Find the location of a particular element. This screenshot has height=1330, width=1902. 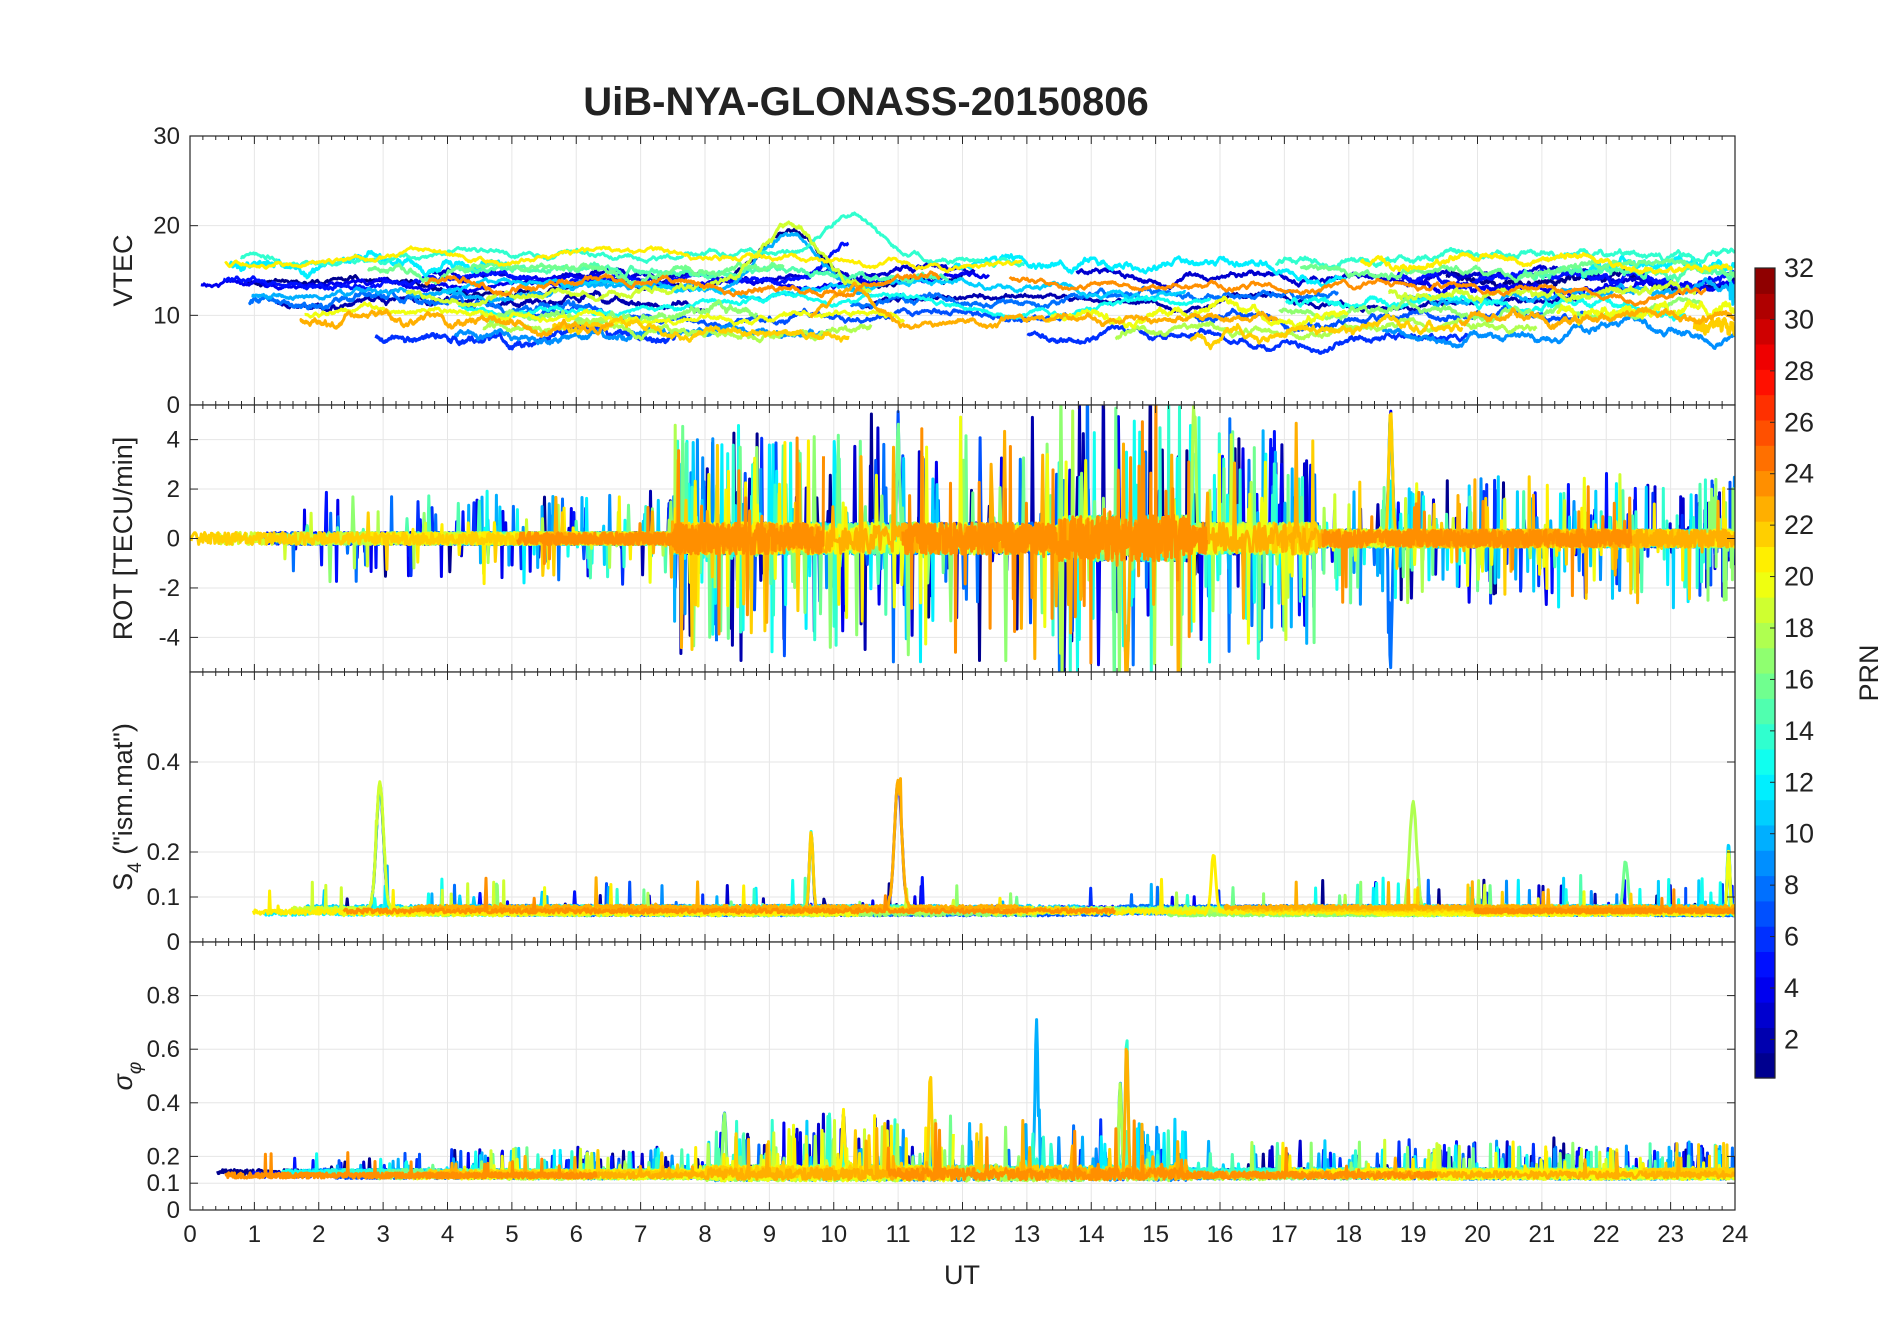

x-tick-label: 3 is located at coordinates (382, 1234).